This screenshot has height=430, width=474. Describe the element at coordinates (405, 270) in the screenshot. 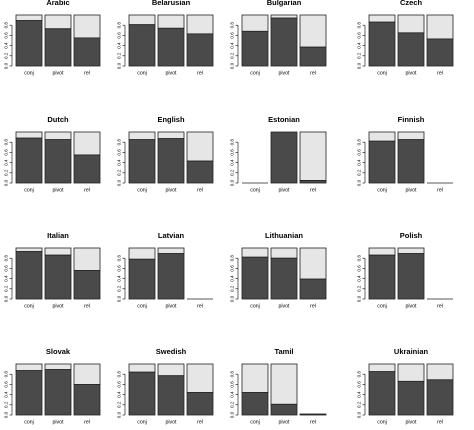

I see `panel-polish: Polish 0.0 0.2 0.4 0.6 0.8 conj pivot rel` at that location.